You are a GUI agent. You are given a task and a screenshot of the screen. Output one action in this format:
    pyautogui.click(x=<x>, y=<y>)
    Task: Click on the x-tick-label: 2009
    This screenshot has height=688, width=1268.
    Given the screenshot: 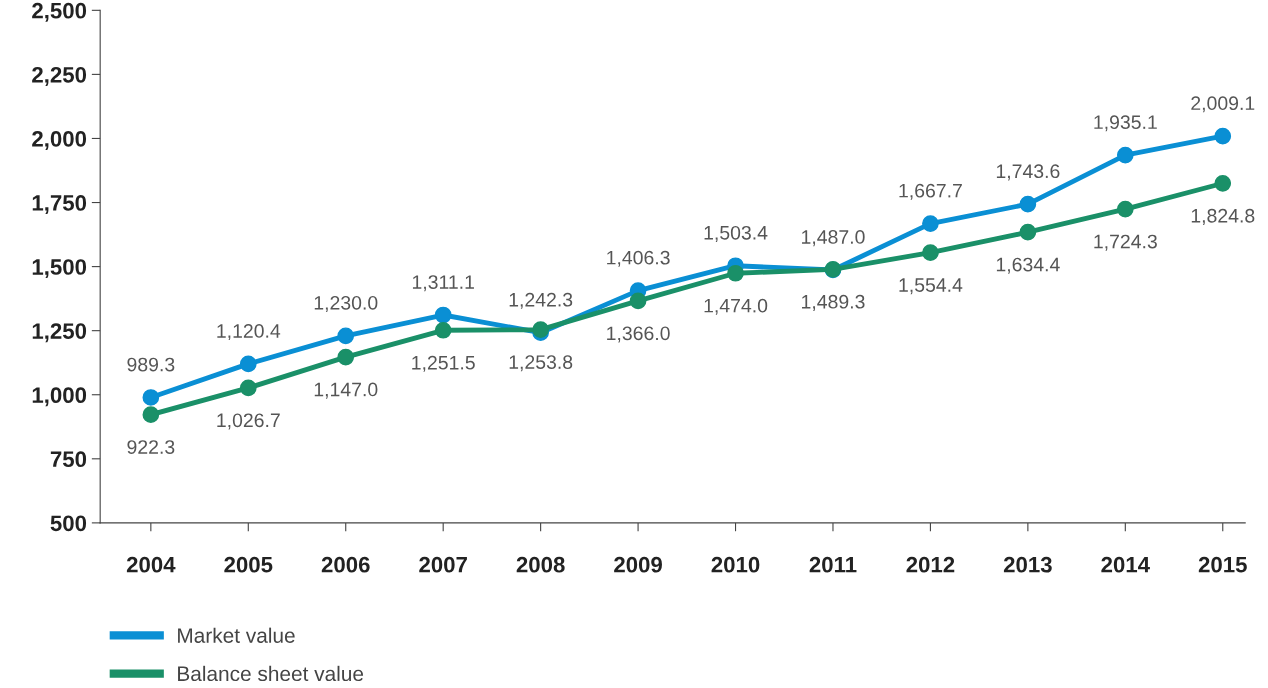 What is the action you would take?
    pyautogui.click(x=638, y=564)
    